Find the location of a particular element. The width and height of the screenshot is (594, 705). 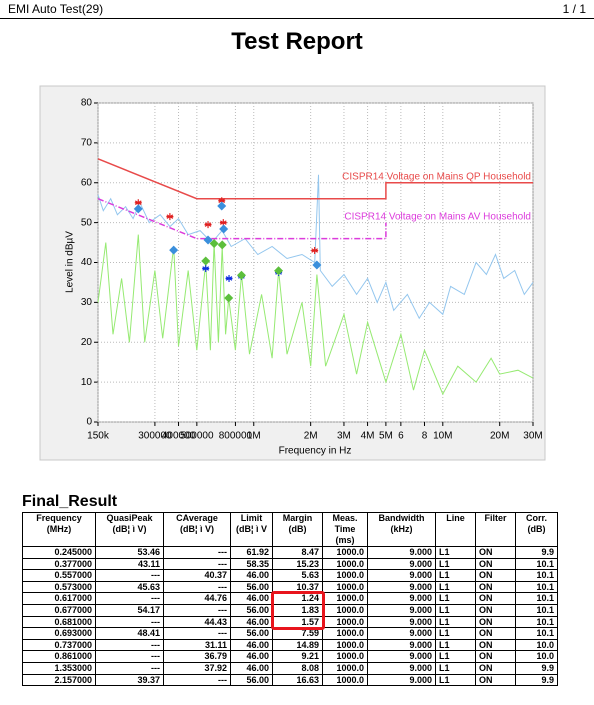

table-title: Final_Result is located at coordinates (70, 501).